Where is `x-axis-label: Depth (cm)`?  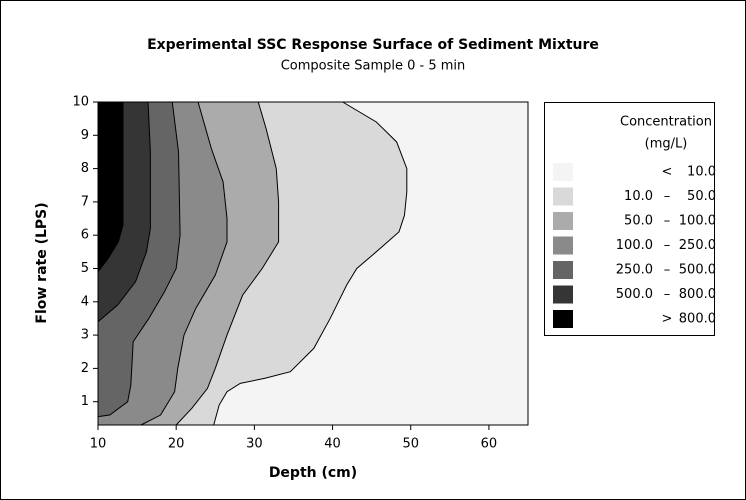 x-axis-label: Depth (cm) is located at coordinates (313, 473).